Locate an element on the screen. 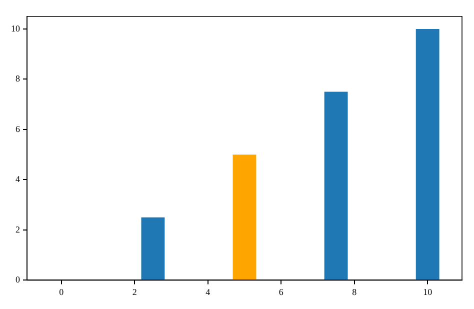  x-tick-label: 0 is located at coordinates (61, 291).